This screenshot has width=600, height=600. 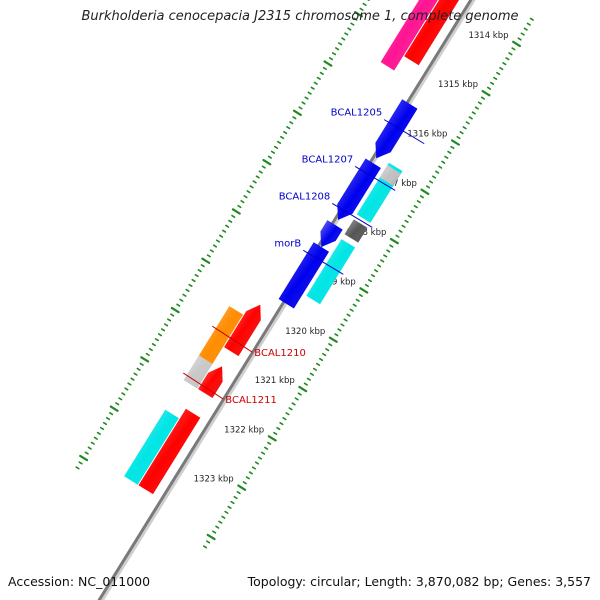 I want to click on tick-label: 1316 kbp, so click(x=427, y=135).